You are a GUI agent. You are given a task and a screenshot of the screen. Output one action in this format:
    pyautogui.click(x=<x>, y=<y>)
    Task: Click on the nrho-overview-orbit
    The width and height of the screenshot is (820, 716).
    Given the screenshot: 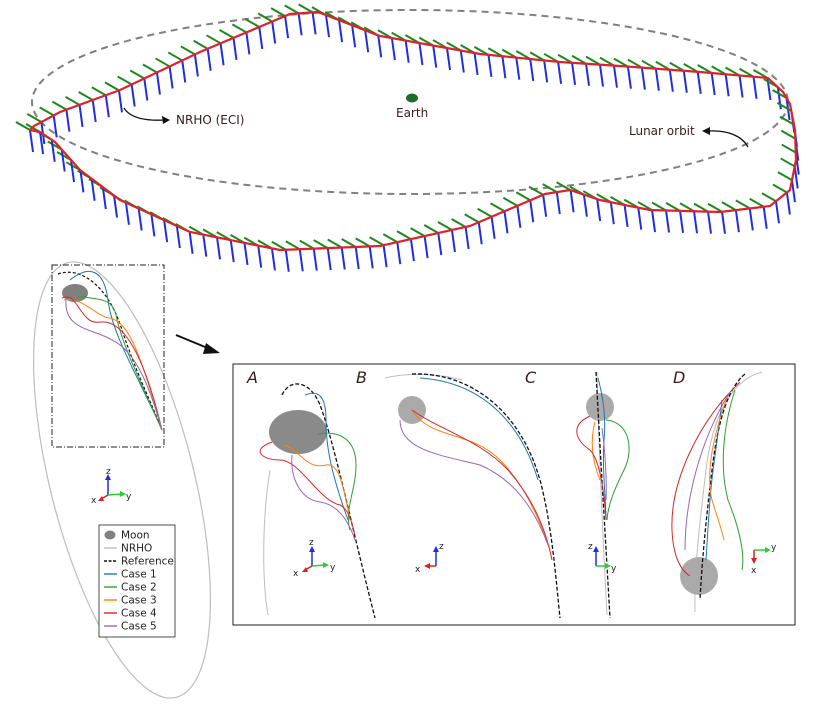 What is the action you would take?
    pyautogui.click(x=122, y=480)
    